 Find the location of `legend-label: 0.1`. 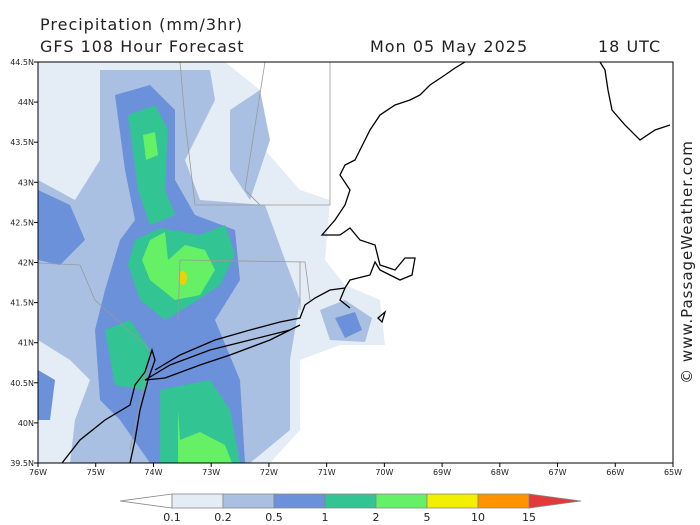

legend-label: 0.1 is located at coordinates (172, 517).